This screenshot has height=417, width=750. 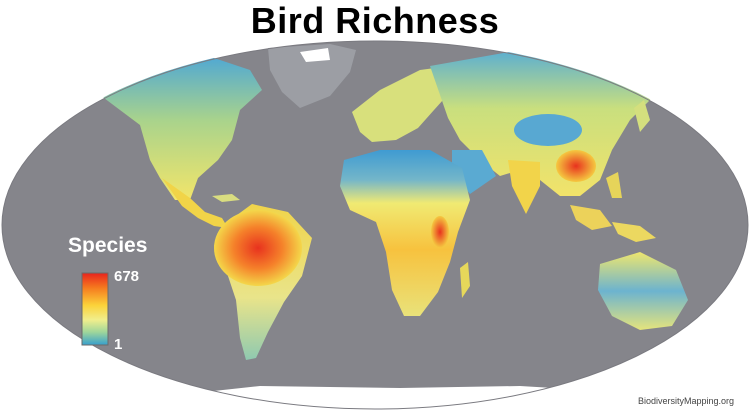 What do you see at coordinates (375, 20) in the screenshot?
I see `map-title: Bird Richness` at bounding box center [375, 20].